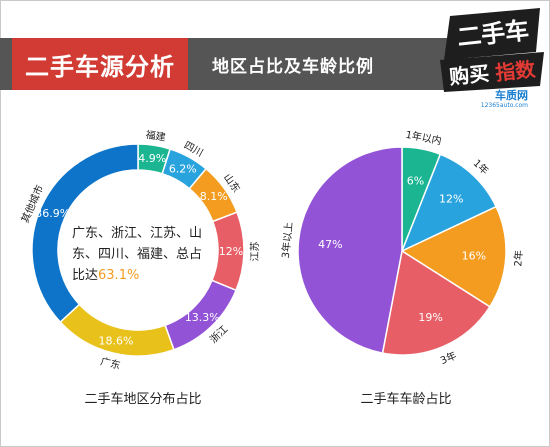  Describe the element at coordinates (254, 251) in the screenshot. I see `donut-category-label: 江苏` at that location.